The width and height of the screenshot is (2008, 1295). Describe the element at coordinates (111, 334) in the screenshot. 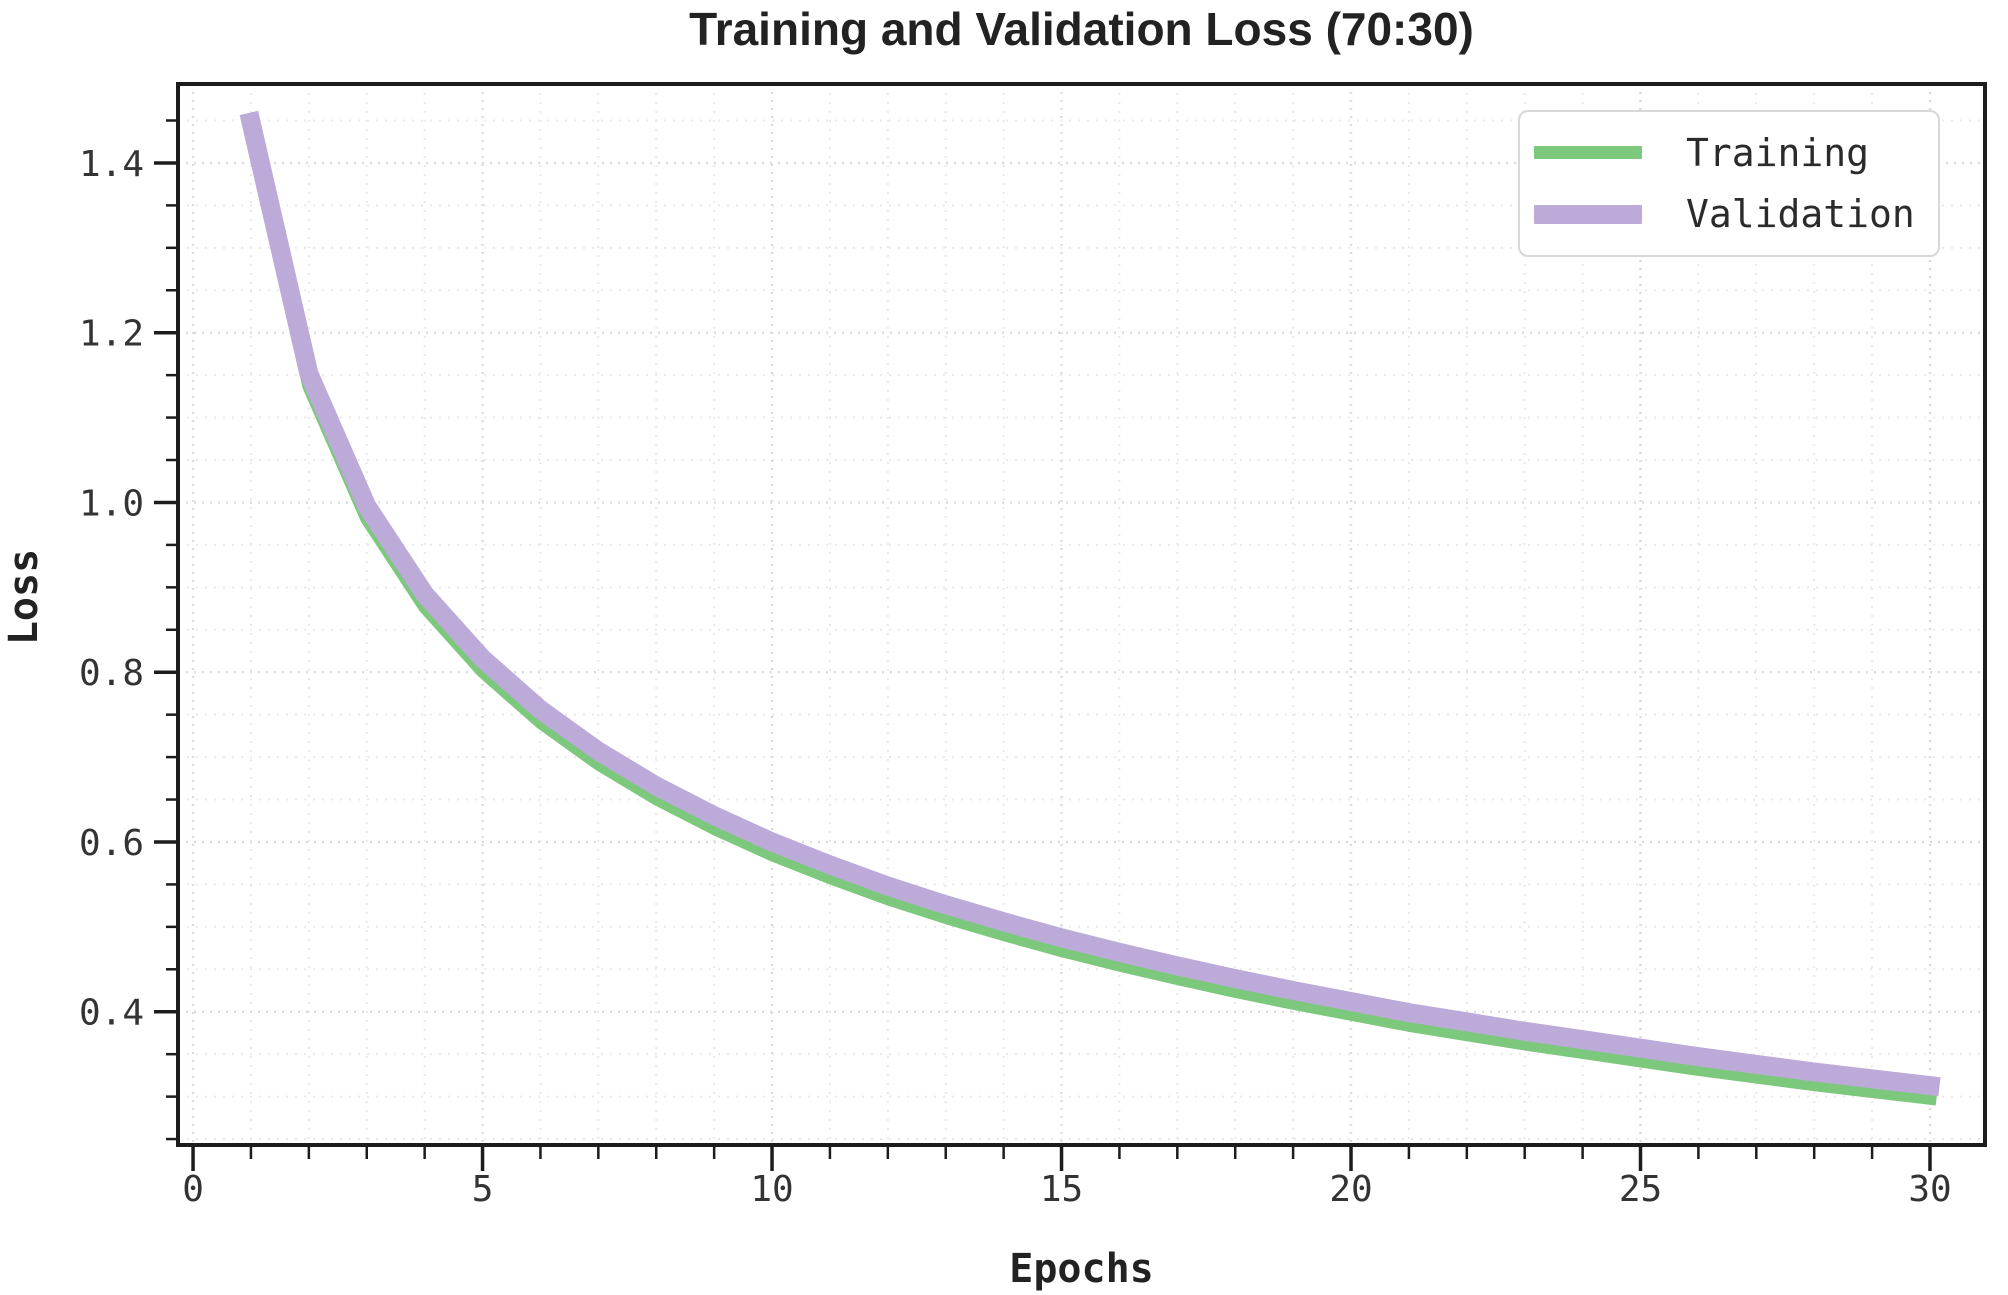

I see `y-tick-label: 1.2` at that location.